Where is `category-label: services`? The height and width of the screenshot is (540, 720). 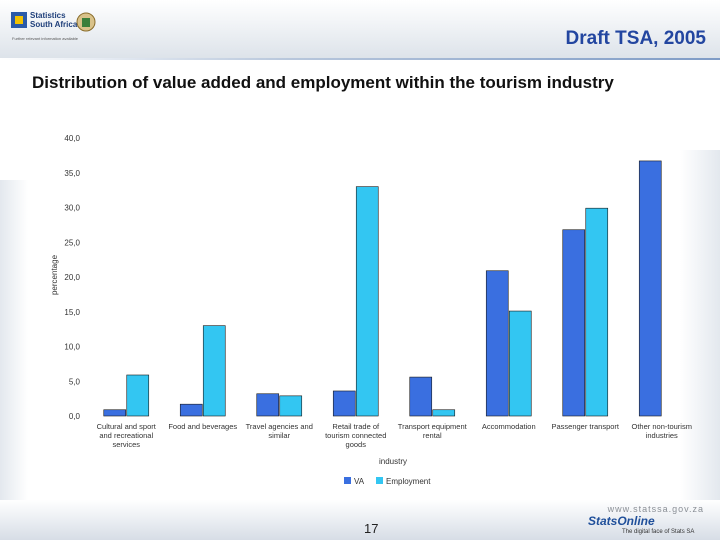
category-label: services is located at coordinates (126, 444).